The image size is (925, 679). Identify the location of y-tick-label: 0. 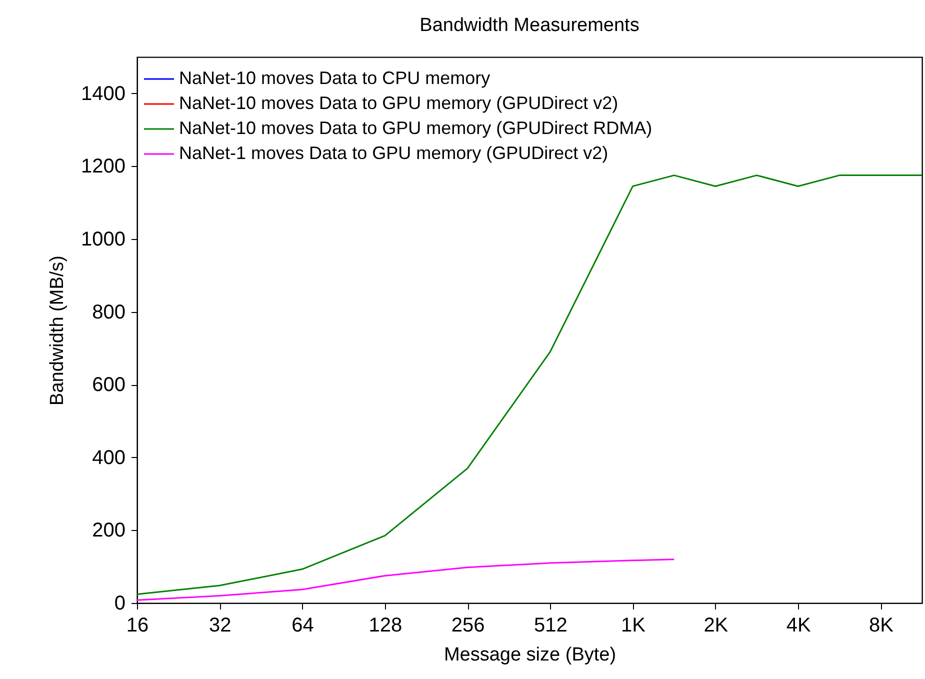
(120, 603).